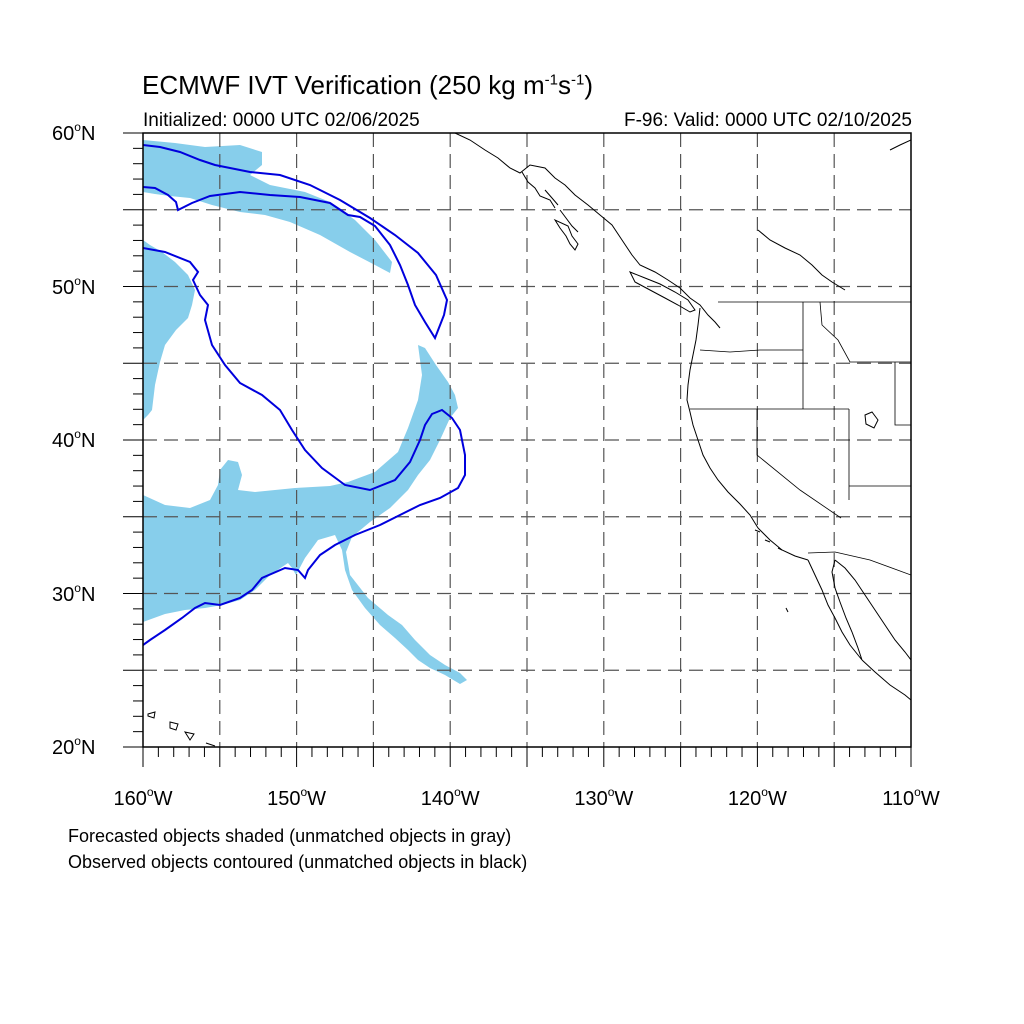  I want to click on lat-label-60: 60oN, so click(74, 132).